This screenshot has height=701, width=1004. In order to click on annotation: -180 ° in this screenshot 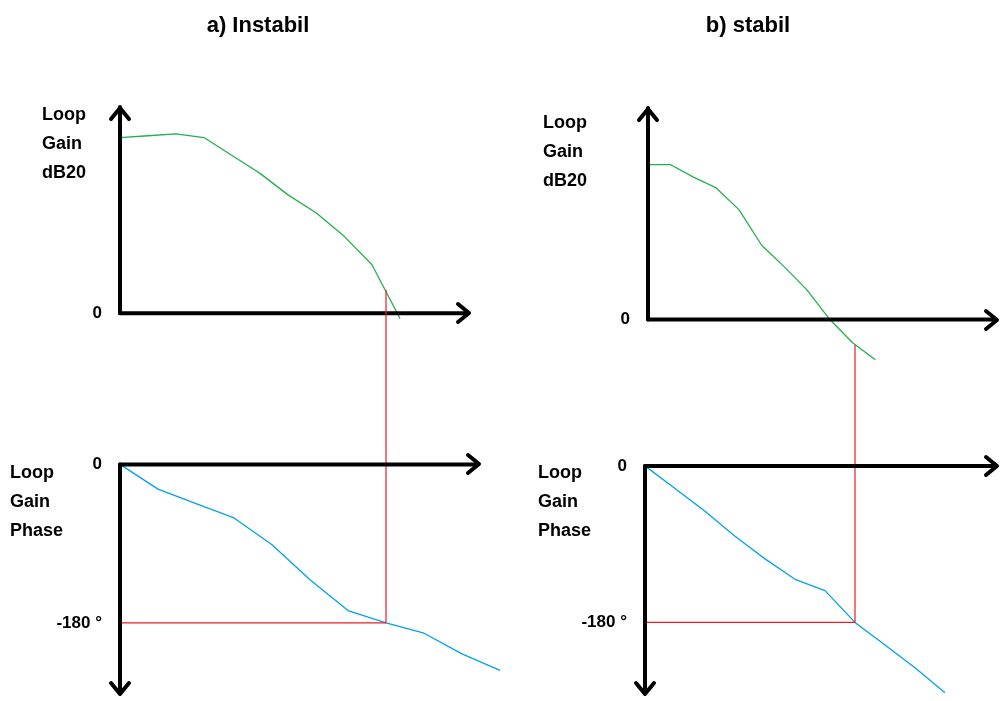, I will do `click(79, 622)`.